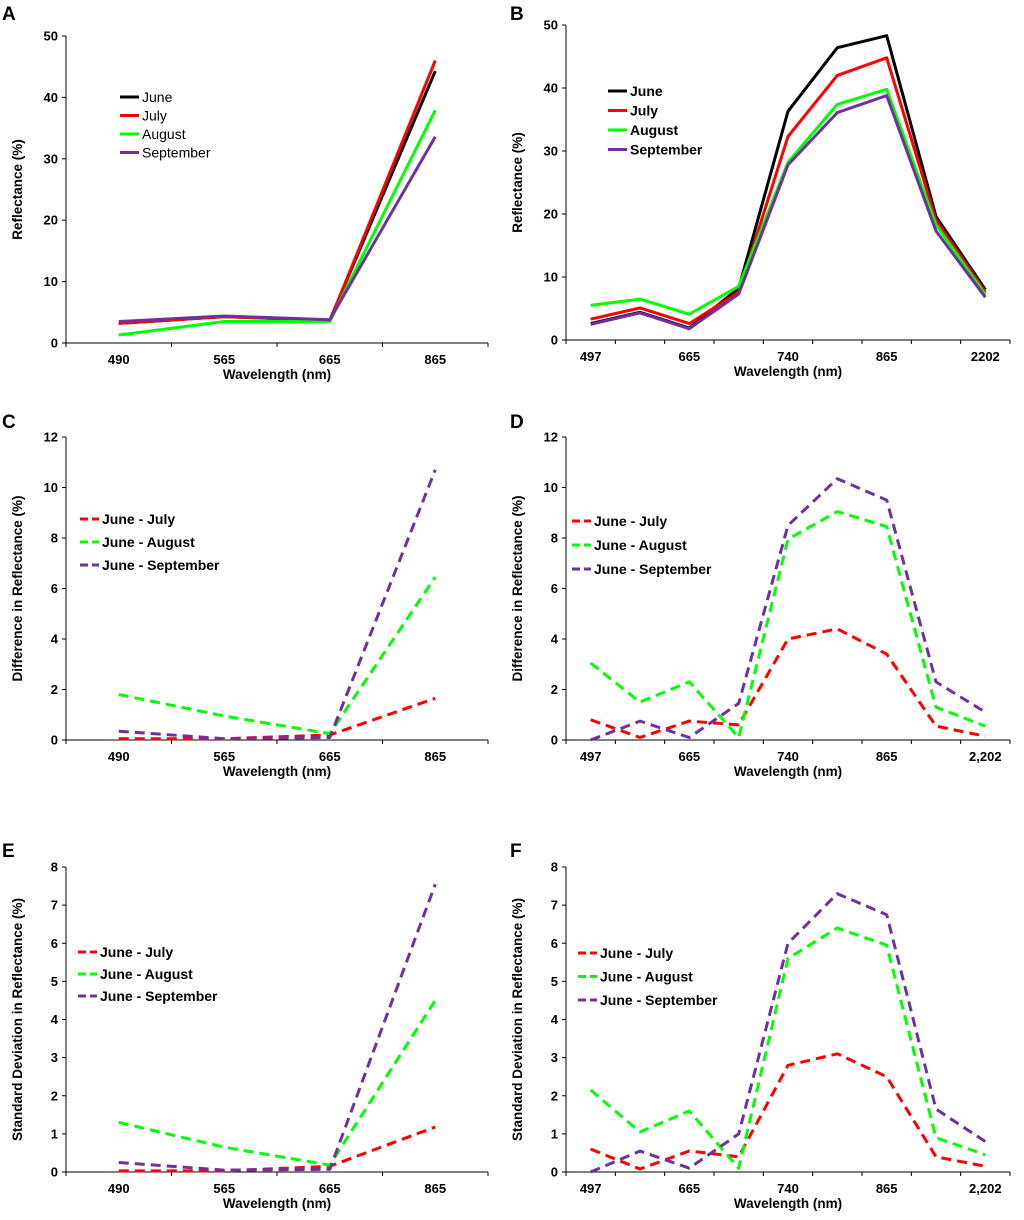  I want to click on series-line-june, so click(788, 182).